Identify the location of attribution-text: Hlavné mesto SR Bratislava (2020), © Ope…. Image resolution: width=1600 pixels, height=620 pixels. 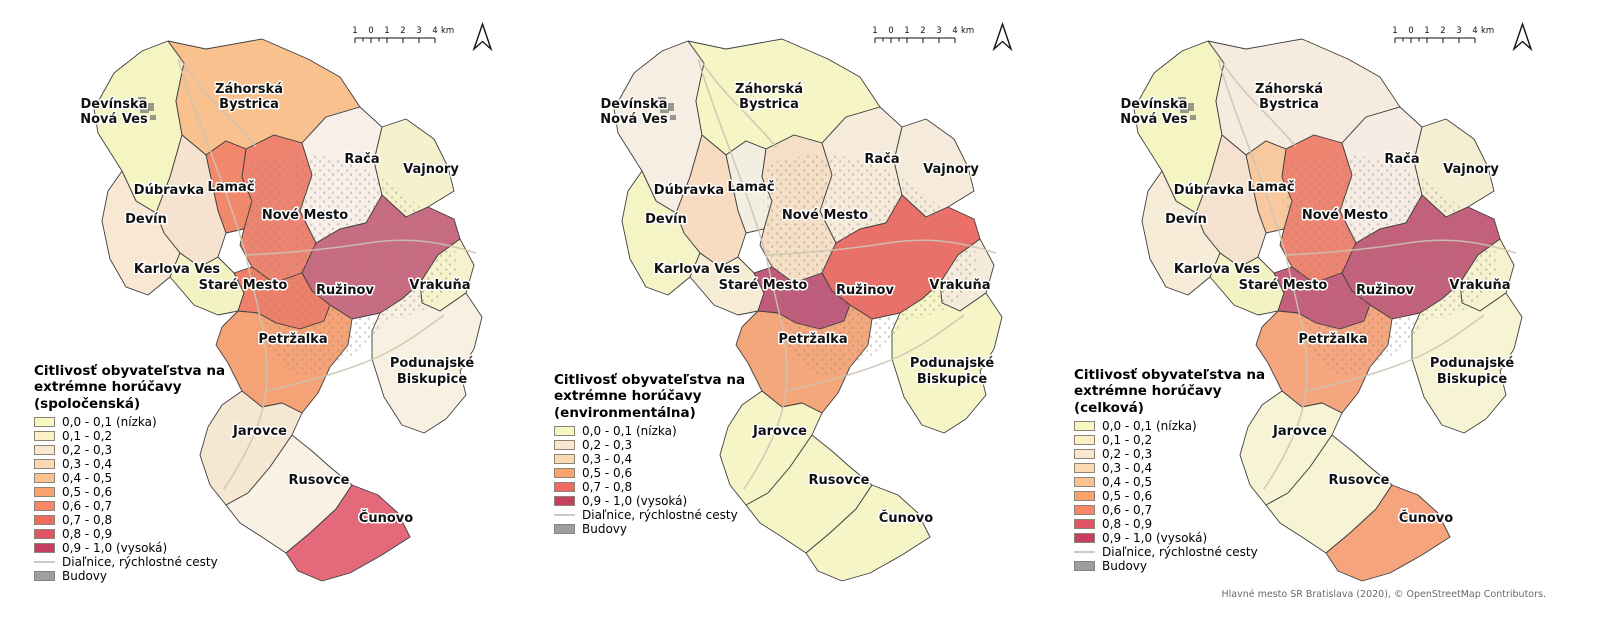
(1383, 594).